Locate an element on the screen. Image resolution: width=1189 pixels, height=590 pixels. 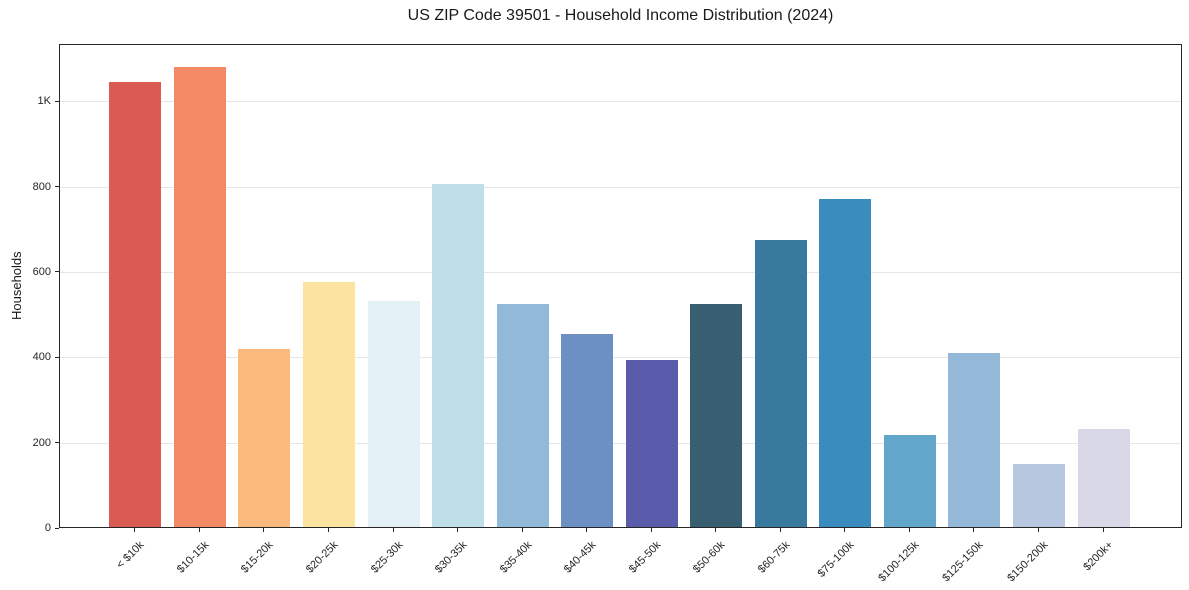
x-tick-label-text: $75-100k is located at coordinates (836, 559).